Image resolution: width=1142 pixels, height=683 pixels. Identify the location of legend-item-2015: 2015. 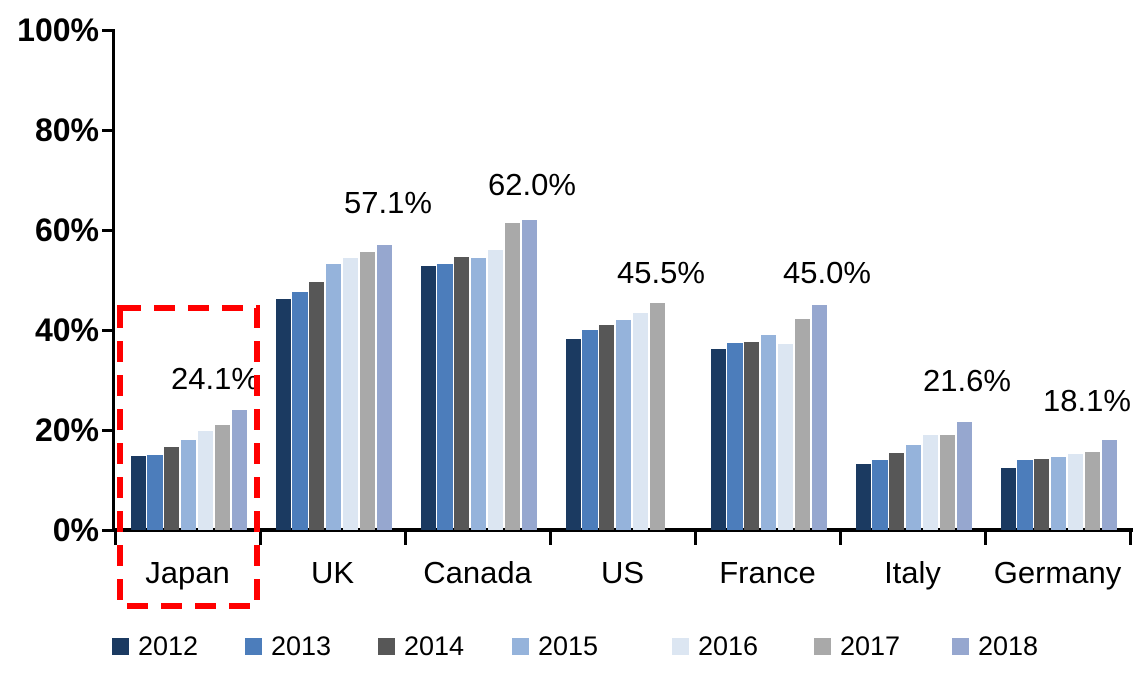
(555, 646).